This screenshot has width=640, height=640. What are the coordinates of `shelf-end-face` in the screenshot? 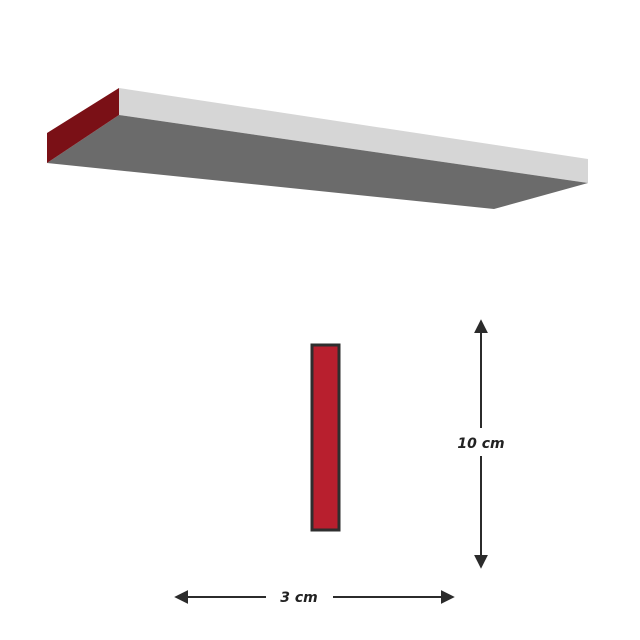 It's located at (83, 125).